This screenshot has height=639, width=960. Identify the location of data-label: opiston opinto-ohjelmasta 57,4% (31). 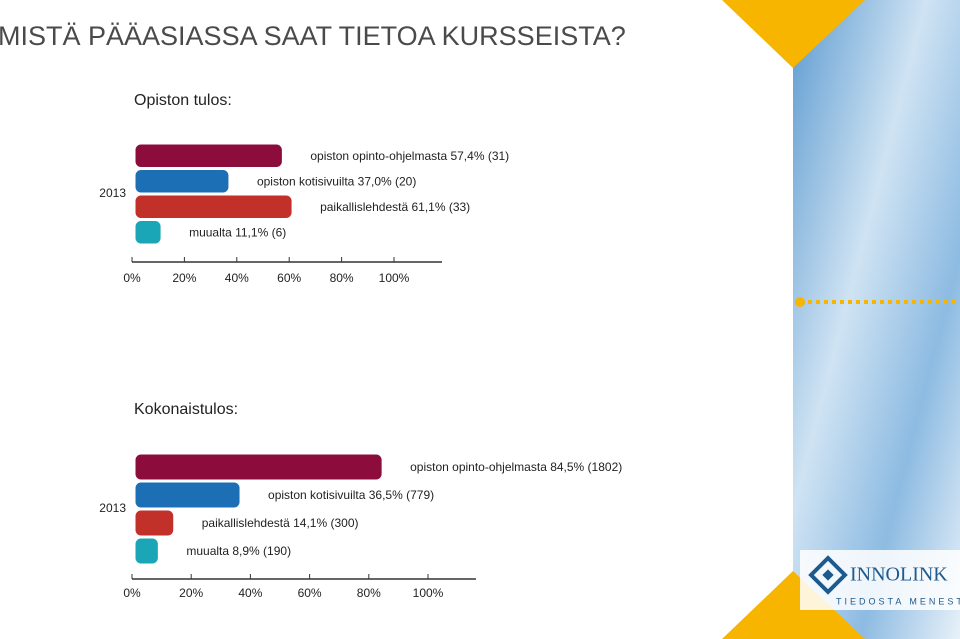
(409, 156).